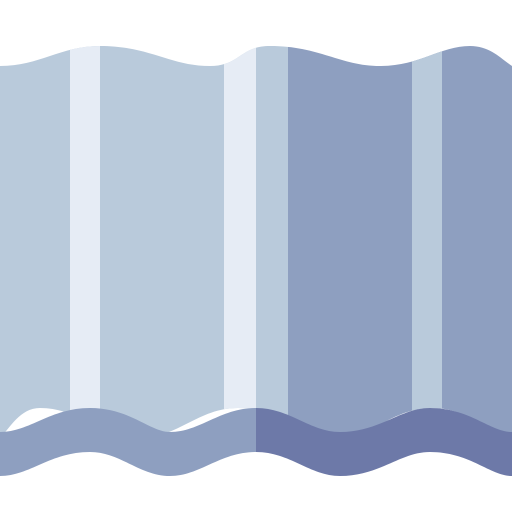  I want to click on bottom-wave-right, so click(384, 442).